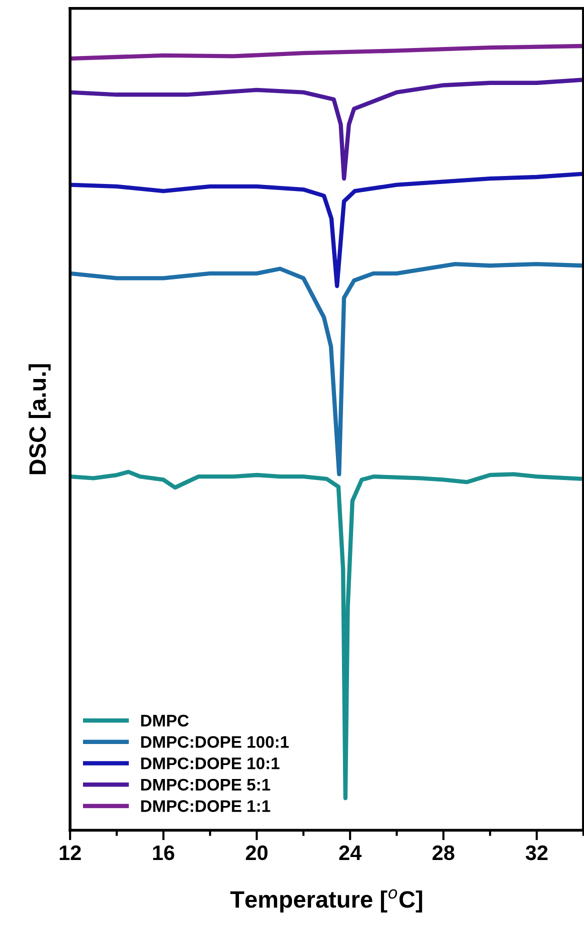 This screenshot has width=584, height=935. Describe the element at coordinates (205, 806) in the screenshot. I see `legend-label: DMPC:DOPE 1:1` at that location.